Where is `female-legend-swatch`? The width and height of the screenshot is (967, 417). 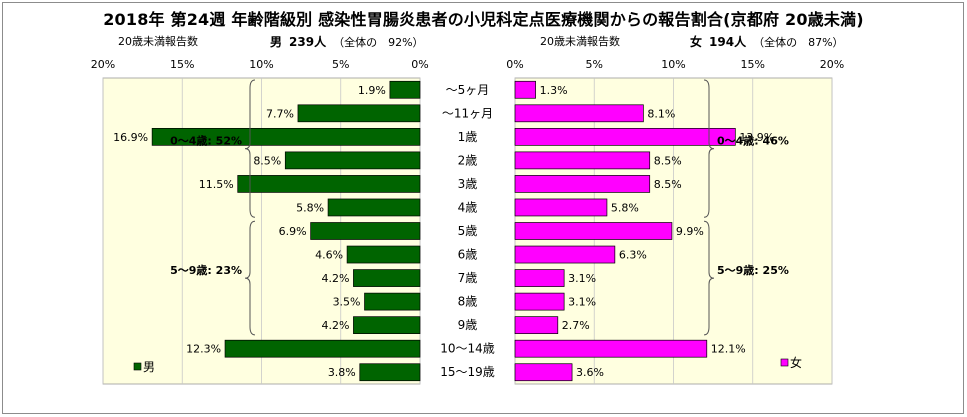
female-legend-swatch is located at coordinates (784, 362).